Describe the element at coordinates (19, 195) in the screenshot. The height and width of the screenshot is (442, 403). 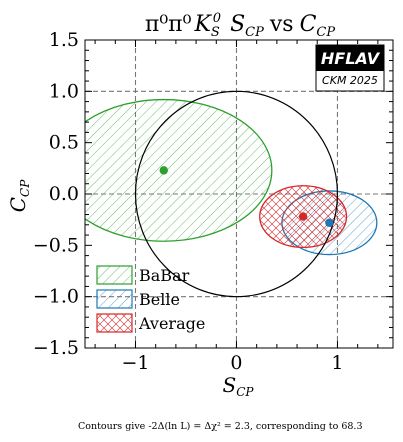
I see `y-axis-label: CCP` at that location.